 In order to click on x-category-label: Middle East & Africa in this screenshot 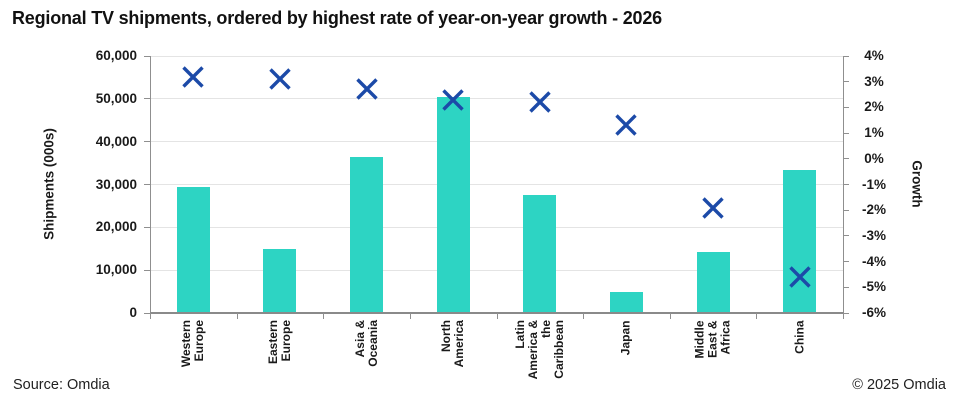, I will do `click(713, 358)`.